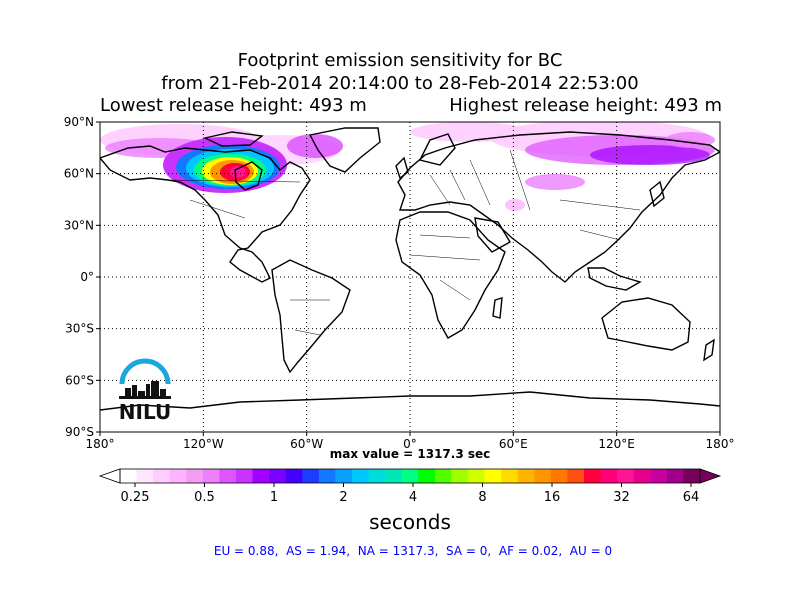 Image resolution: width=800 pixels, height=600 pixels. Describe the element at coordinates (233, 105) in the screenshot. I see `lowest-release-height: Lowest release height: 493 m` at that location.